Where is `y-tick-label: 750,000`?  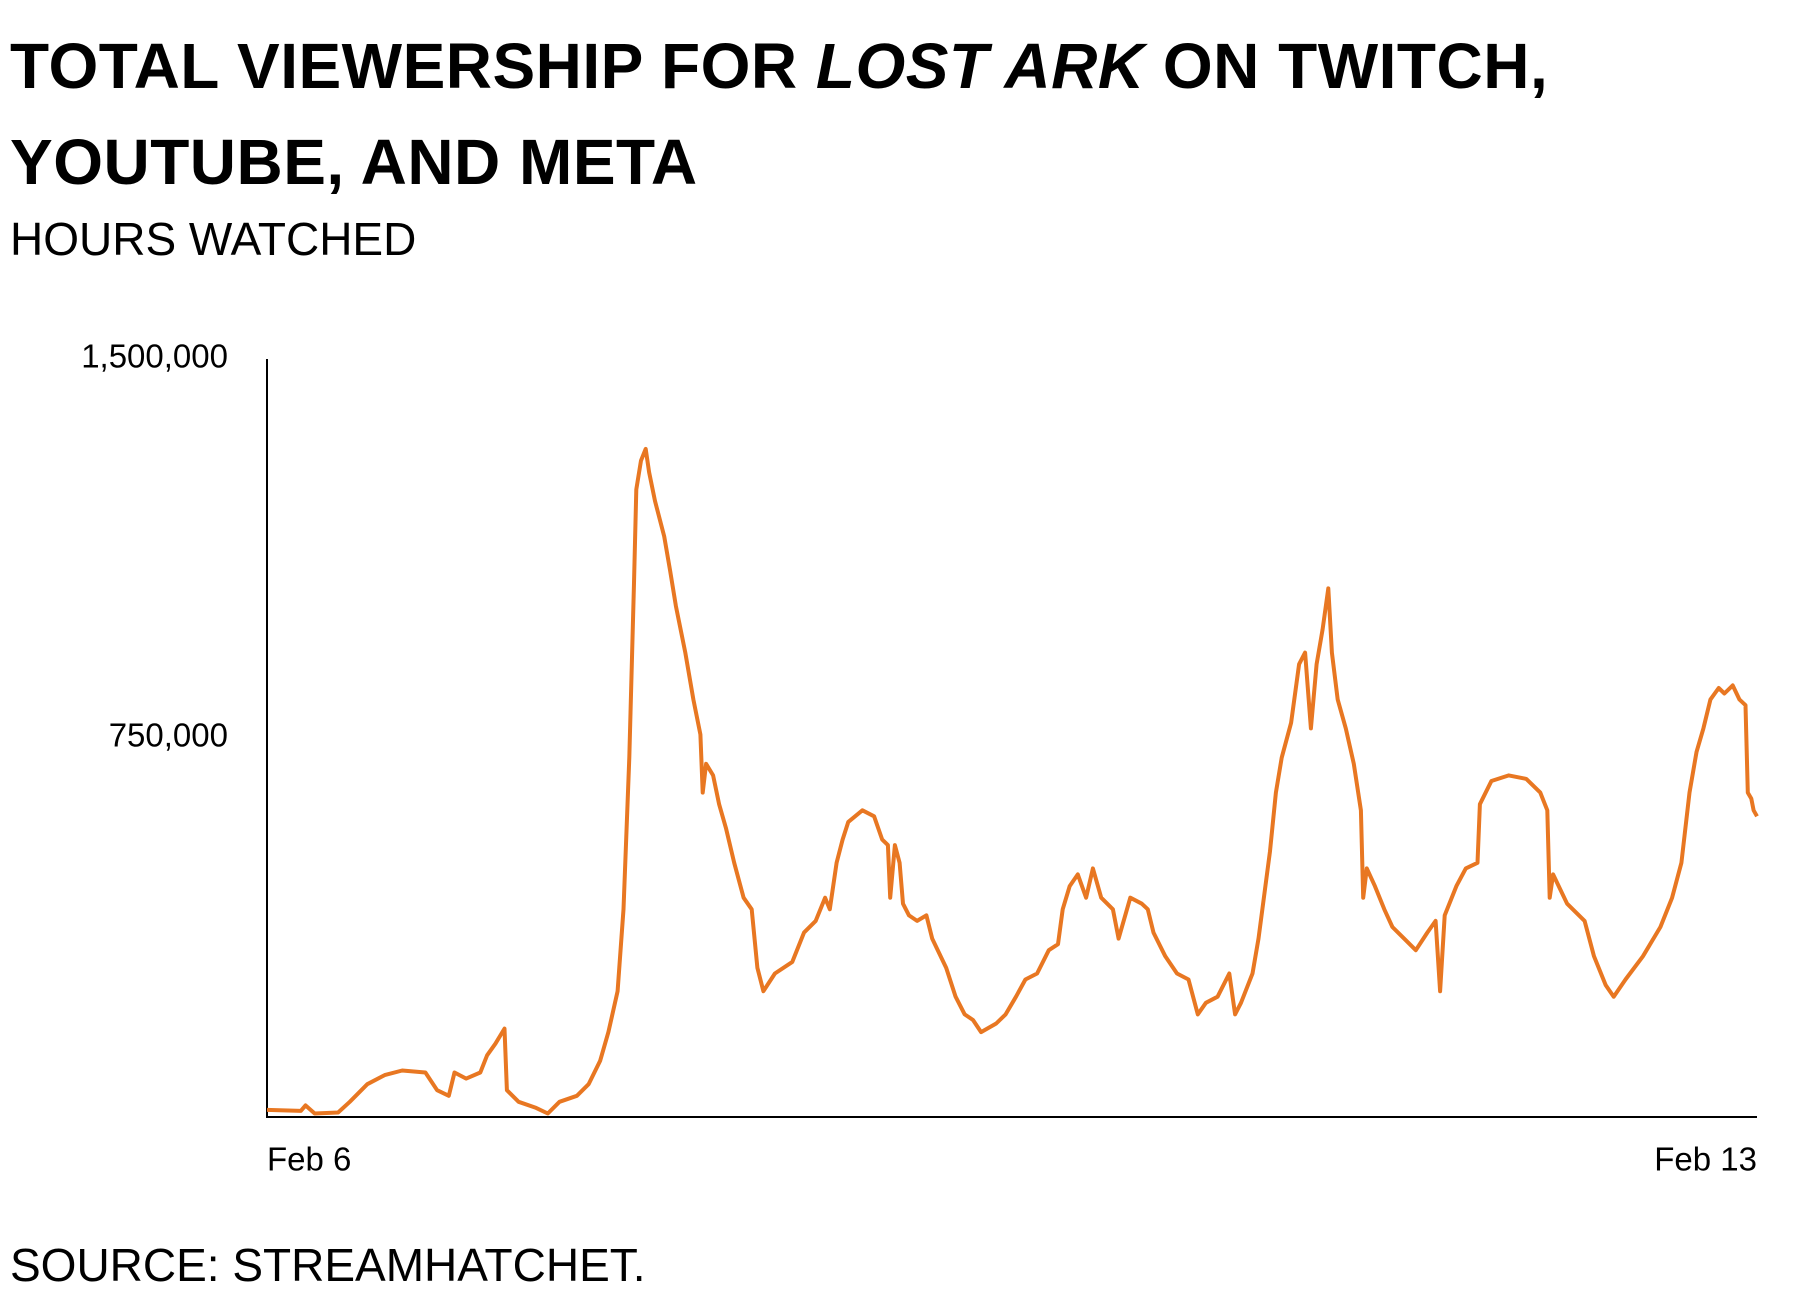 y-tick-label: 750,000 is located at coordinates (168, 735).